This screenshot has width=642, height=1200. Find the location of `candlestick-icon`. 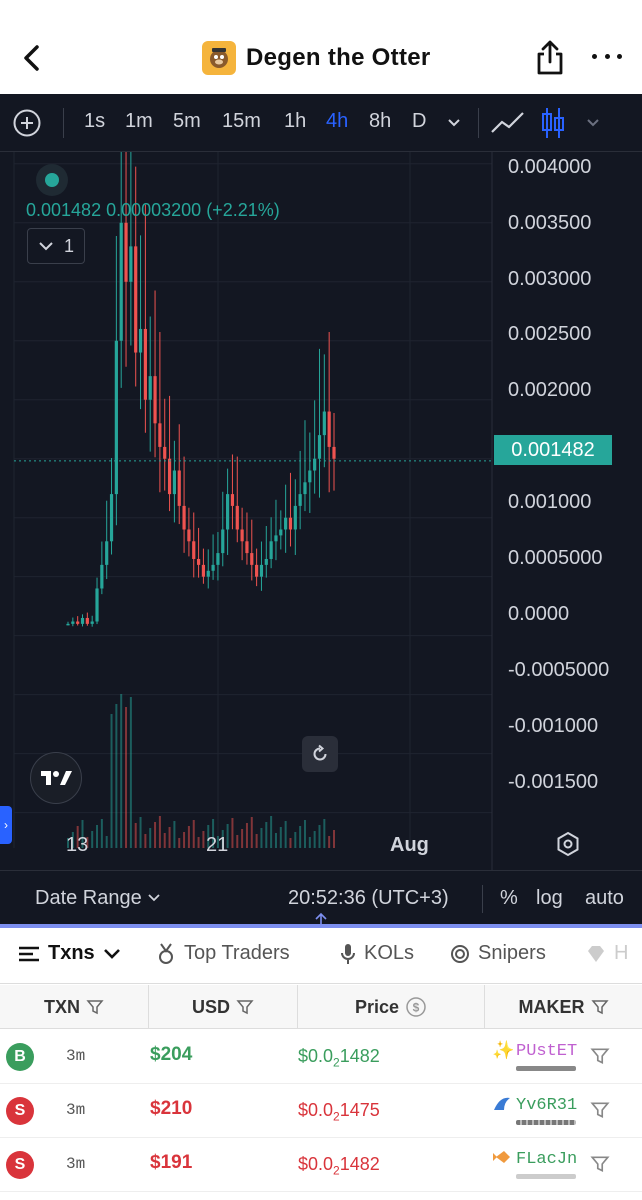

candlestick-icon is located at coordinates (553, 123).